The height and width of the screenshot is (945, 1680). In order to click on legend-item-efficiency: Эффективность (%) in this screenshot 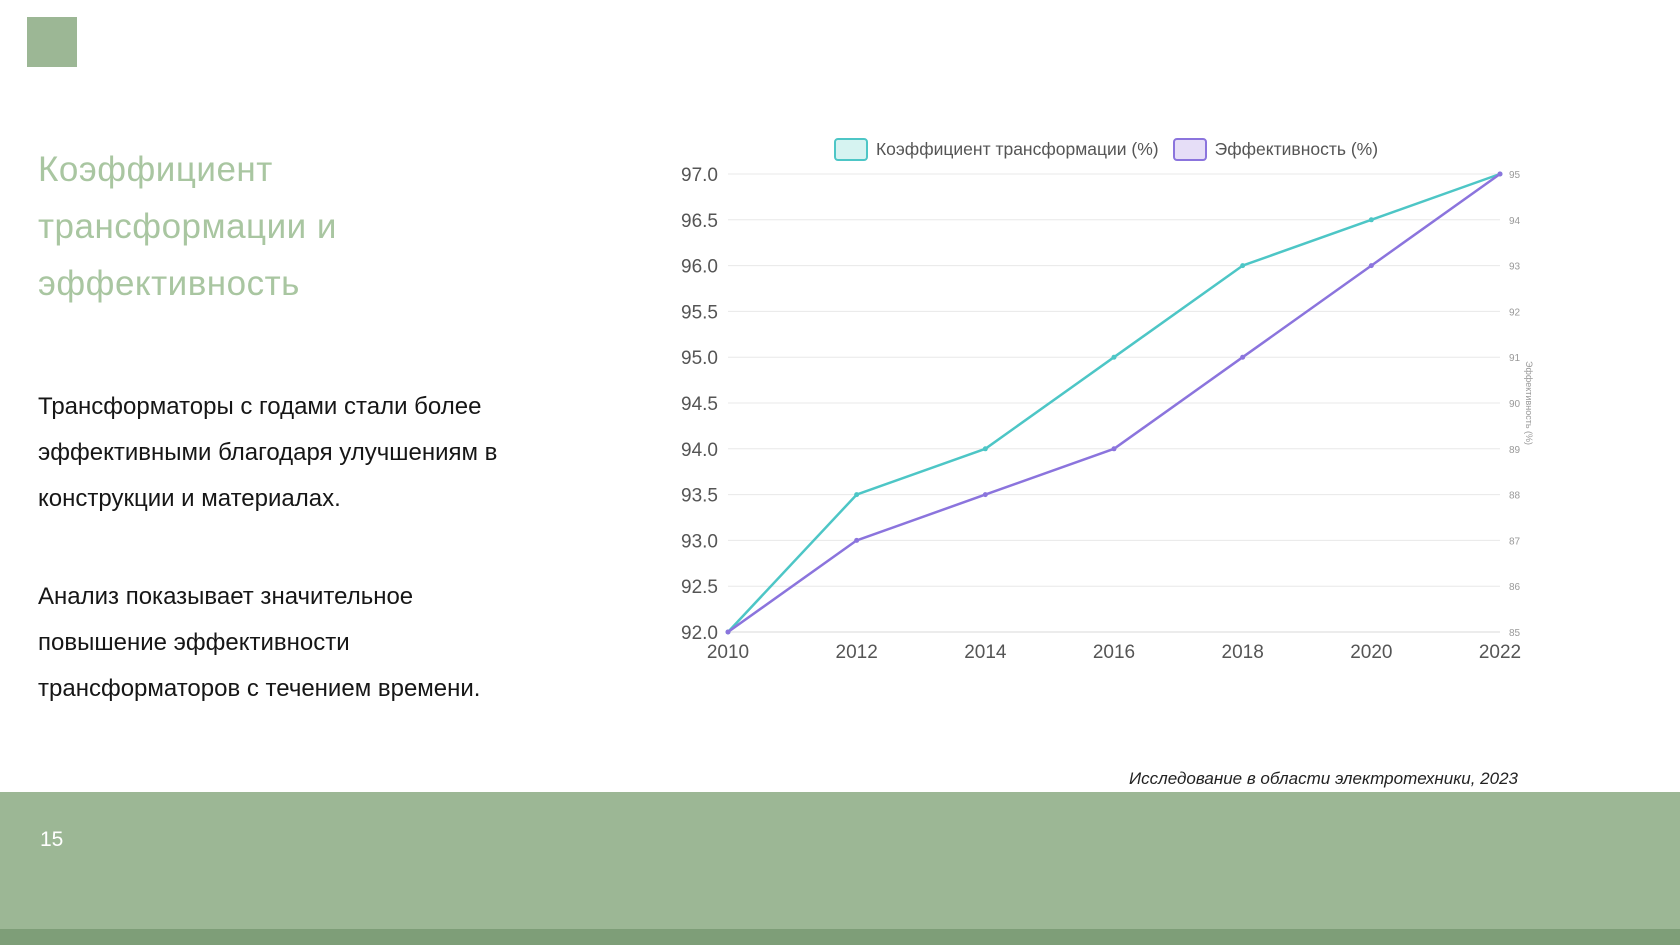, I will do `click(1275, 149)`.